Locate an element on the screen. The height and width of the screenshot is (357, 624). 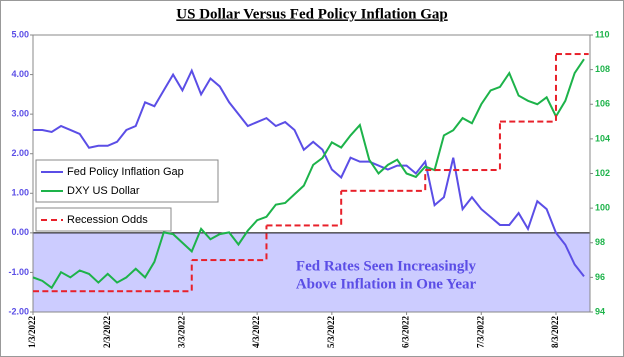
legend-label: Fed Policy Inflation Gap is located at coordinates (125, 172).